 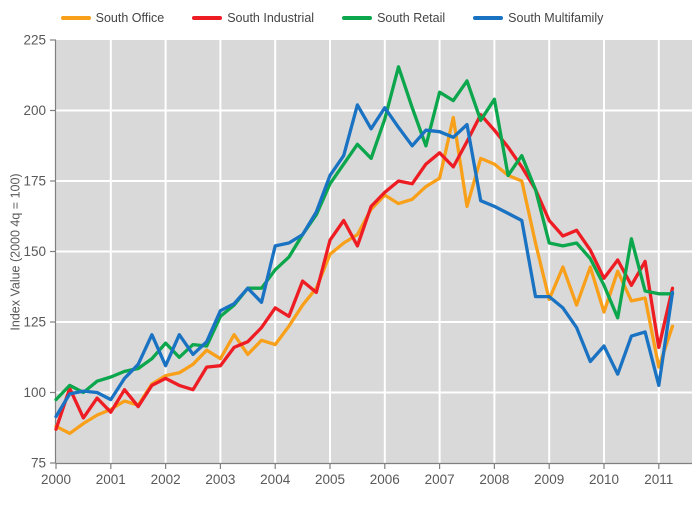 What do you see at coordinates (275, 479) in the screenshot?
I see `x-tick-label: 2004` at bounding box center [275, 479].